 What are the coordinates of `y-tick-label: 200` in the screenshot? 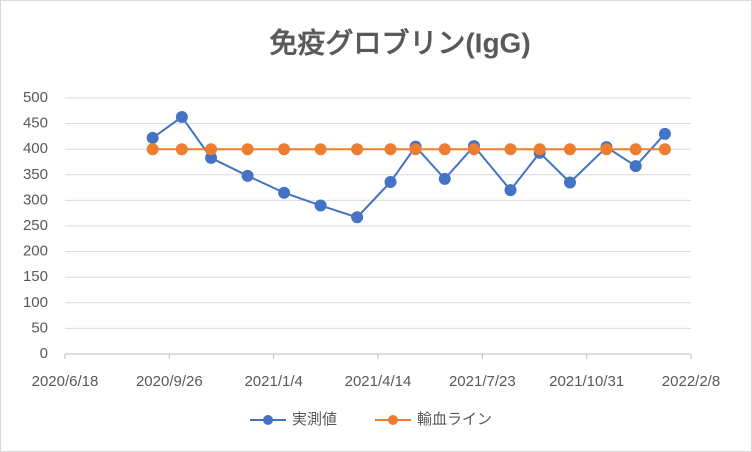 It's located at (35, 251).